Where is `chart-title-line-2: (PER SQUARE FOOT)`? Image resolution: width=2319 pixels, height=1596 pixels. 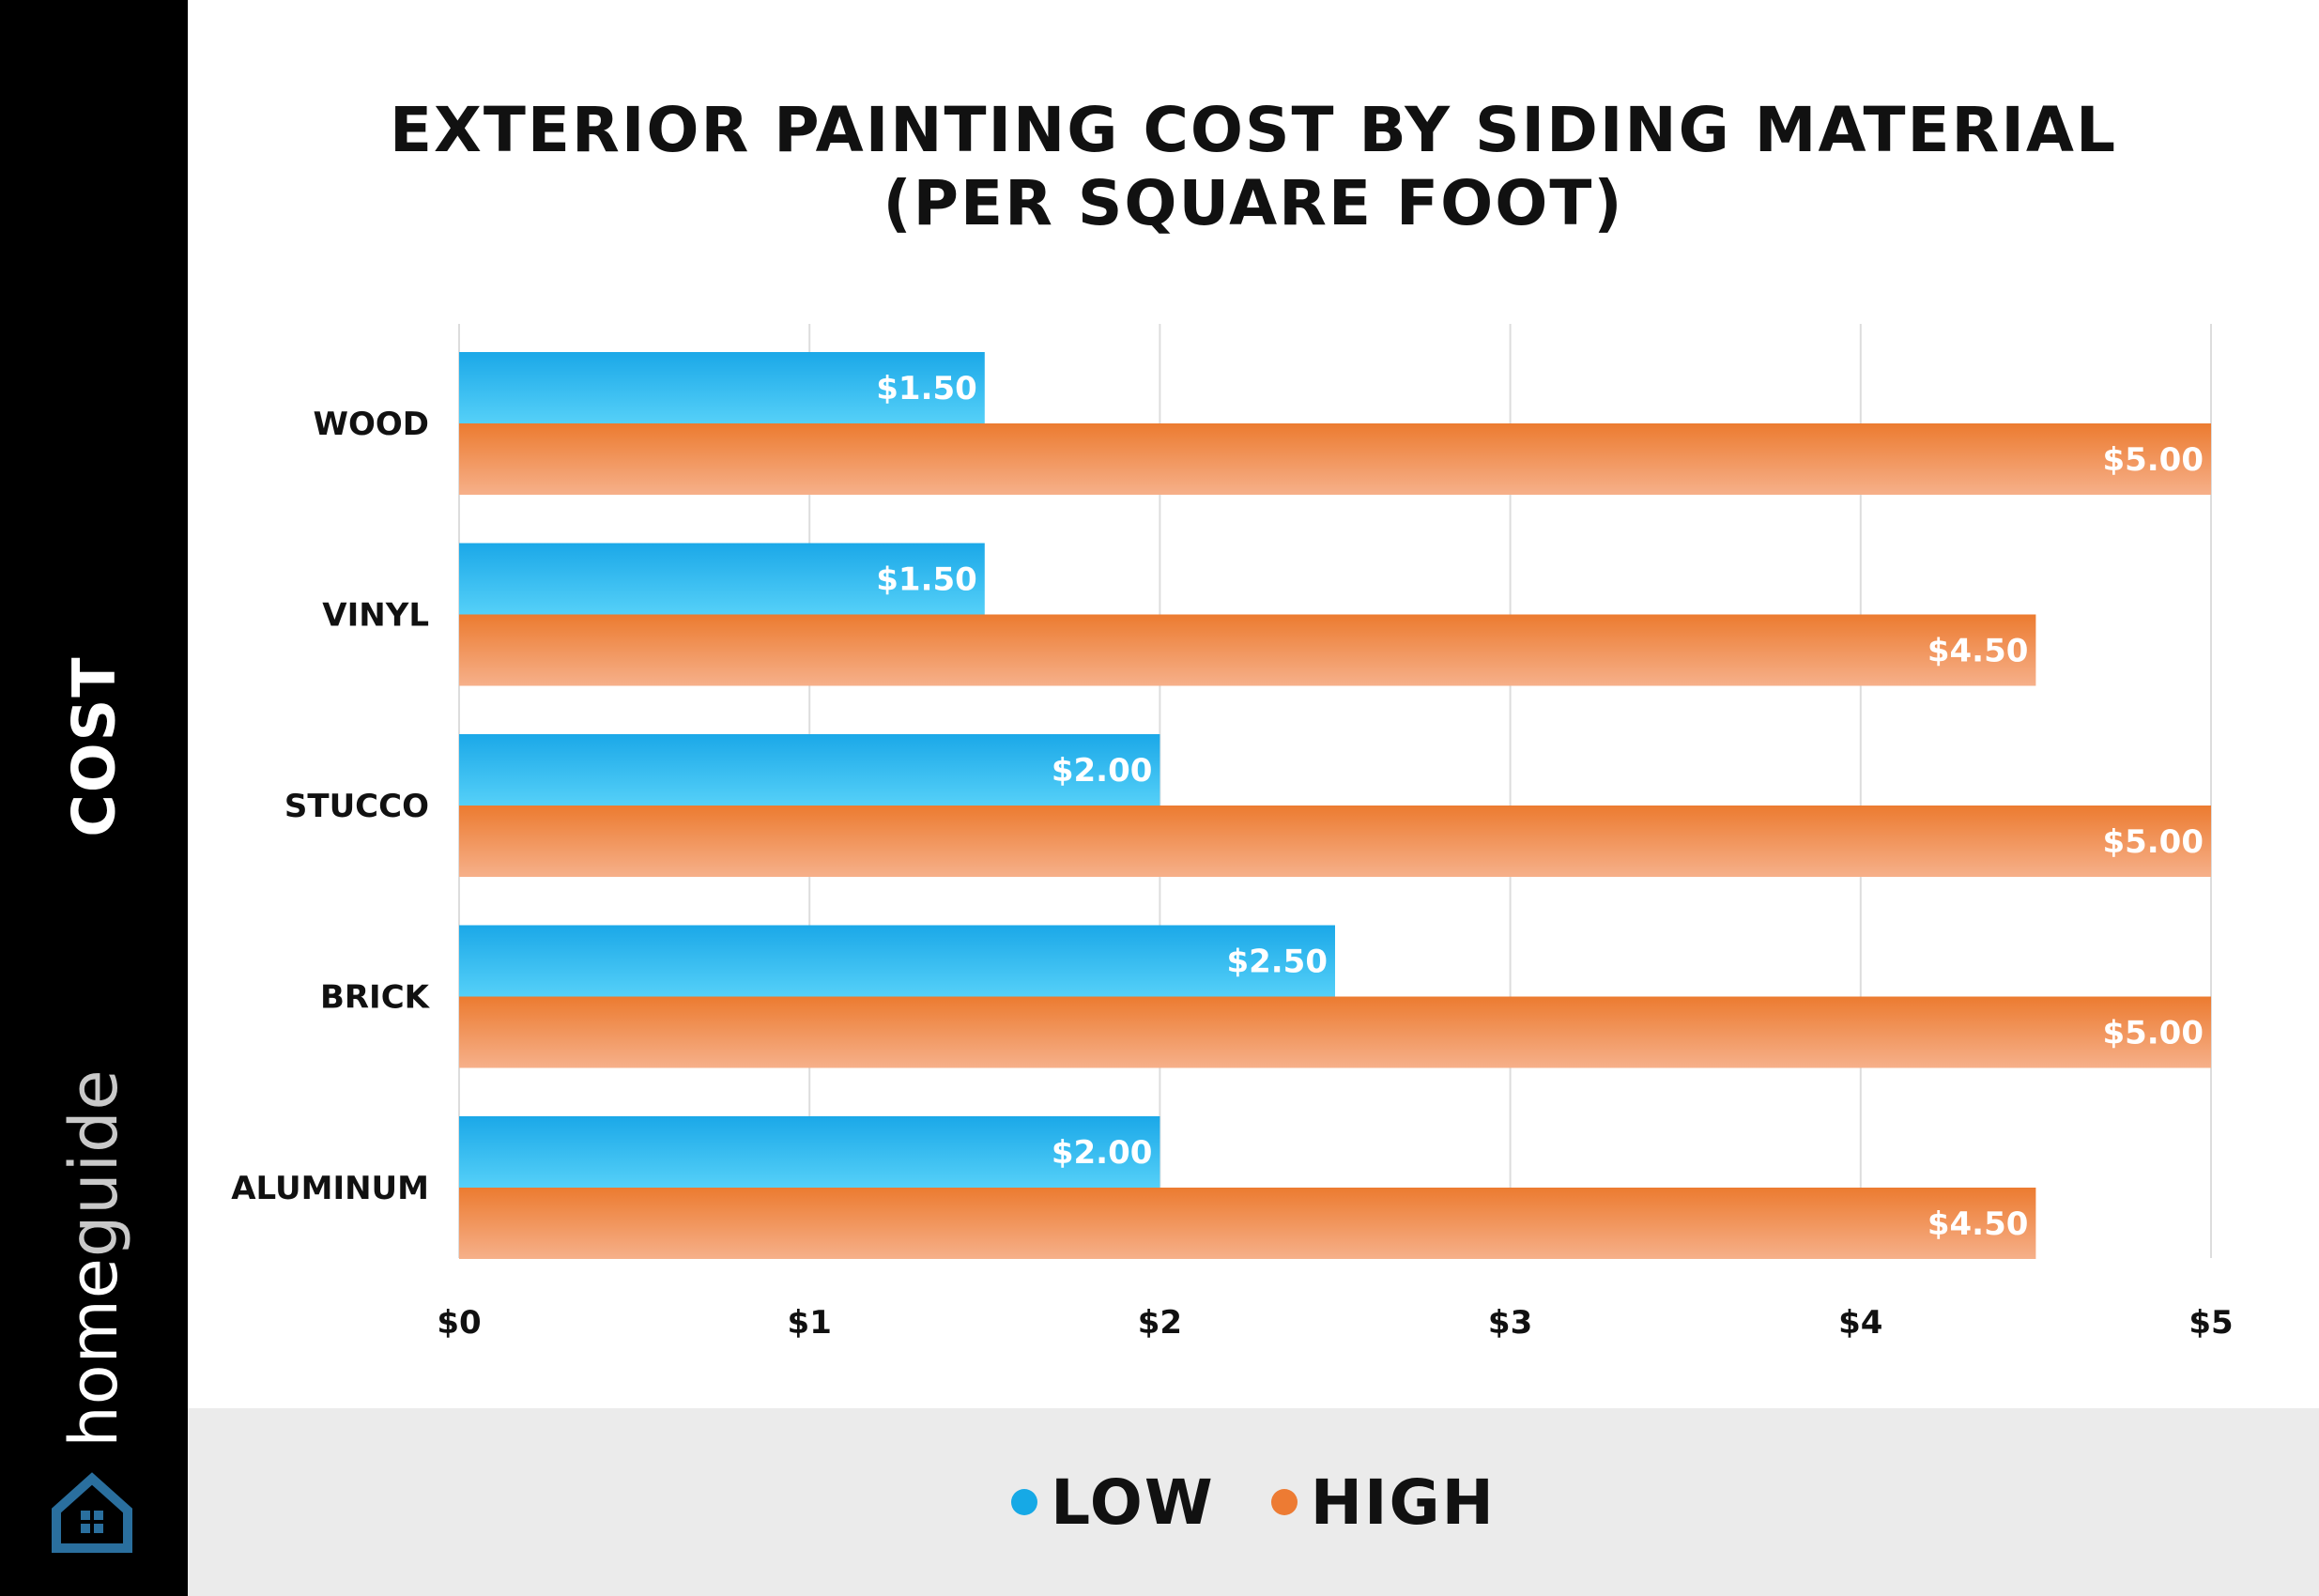 chart-title-line-2: (PER SQUARE FOOT) is located at coordinates (1253, 203).